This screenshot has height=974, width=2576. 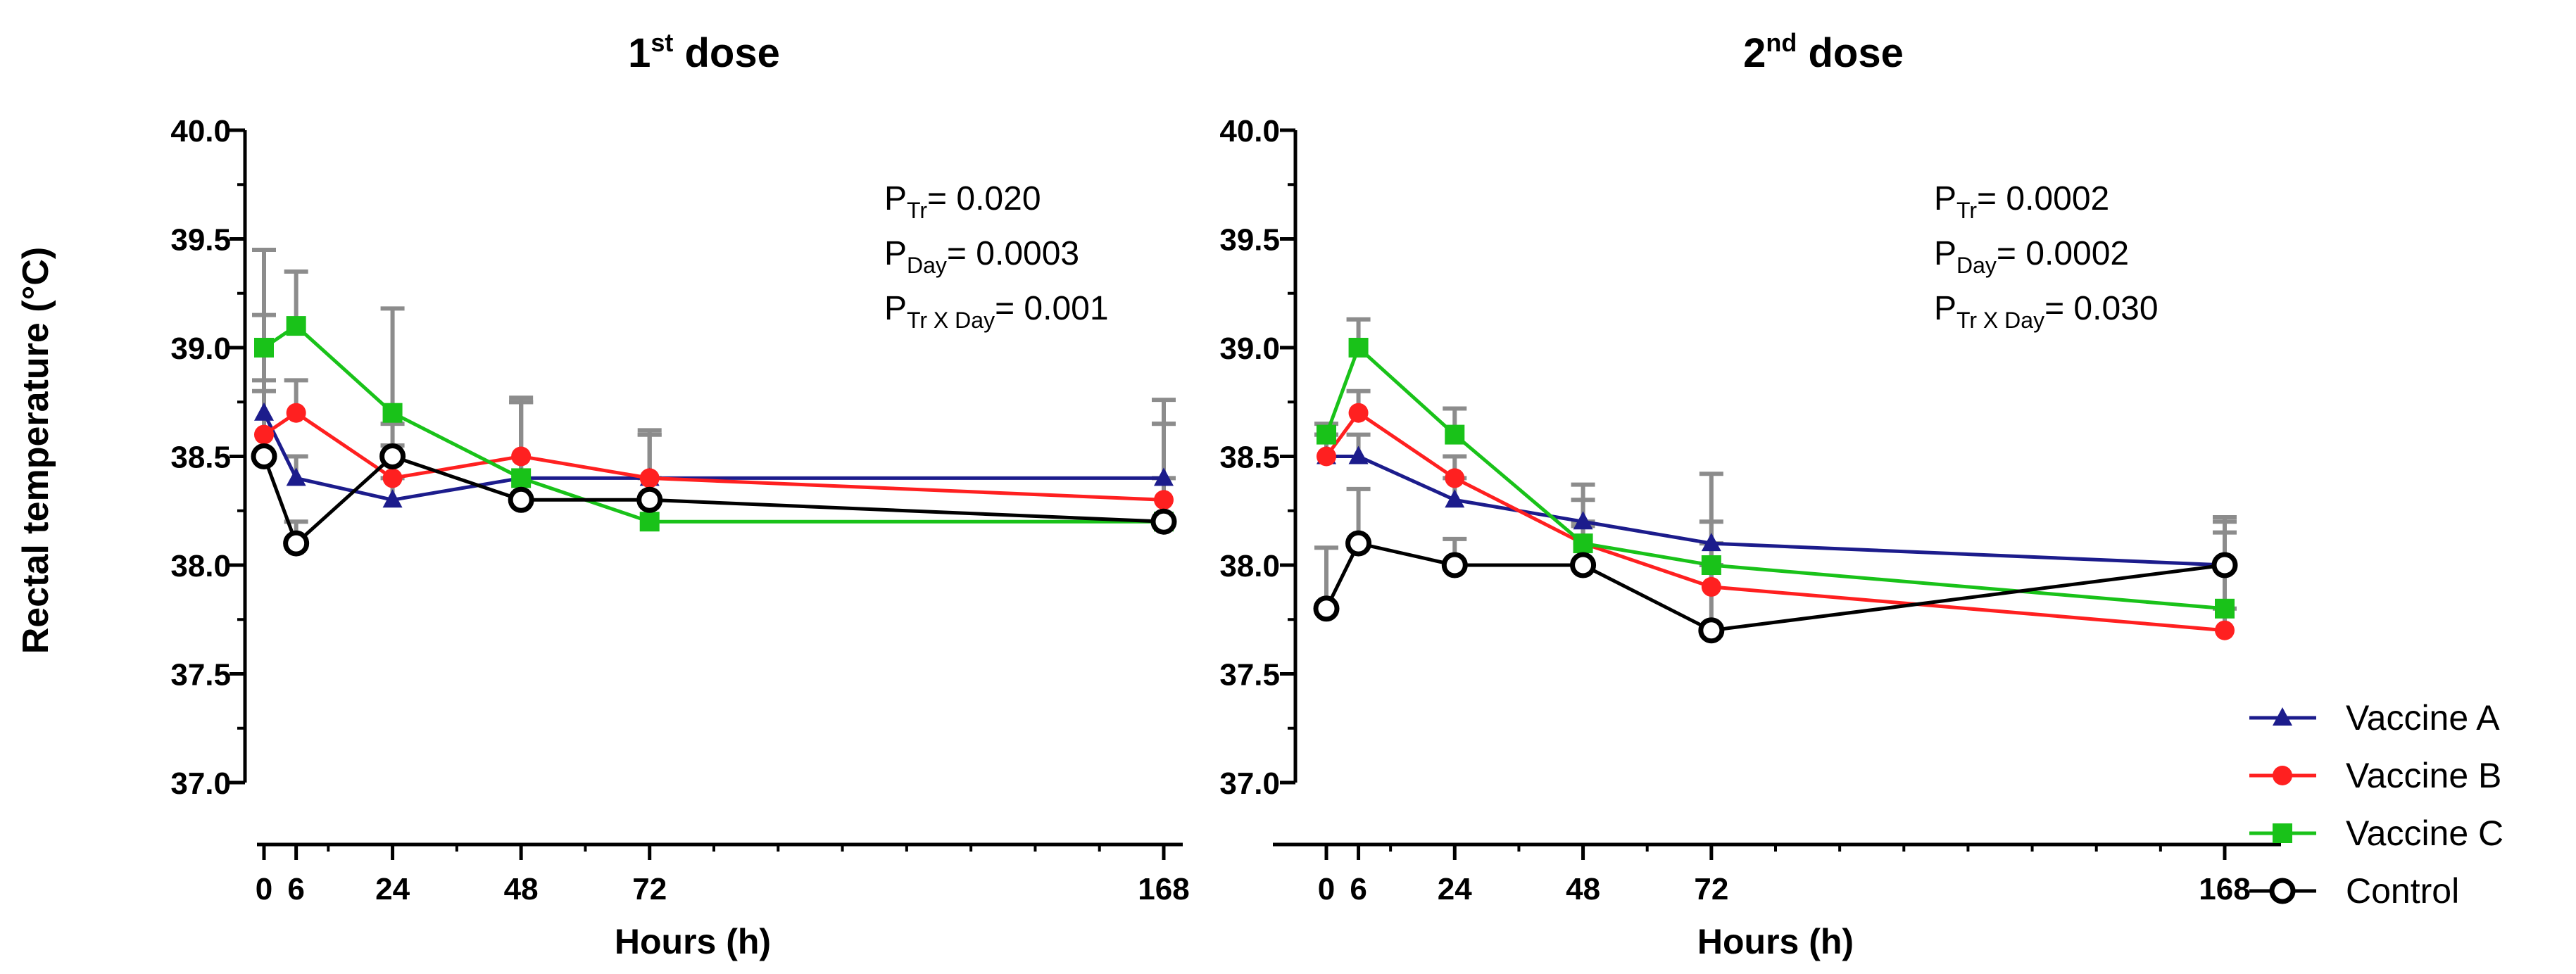 What do you see at coordinates (1966, 210) in the screenshot?
I see `stat-subscript: Tr` at bounding box center [1966, 210].